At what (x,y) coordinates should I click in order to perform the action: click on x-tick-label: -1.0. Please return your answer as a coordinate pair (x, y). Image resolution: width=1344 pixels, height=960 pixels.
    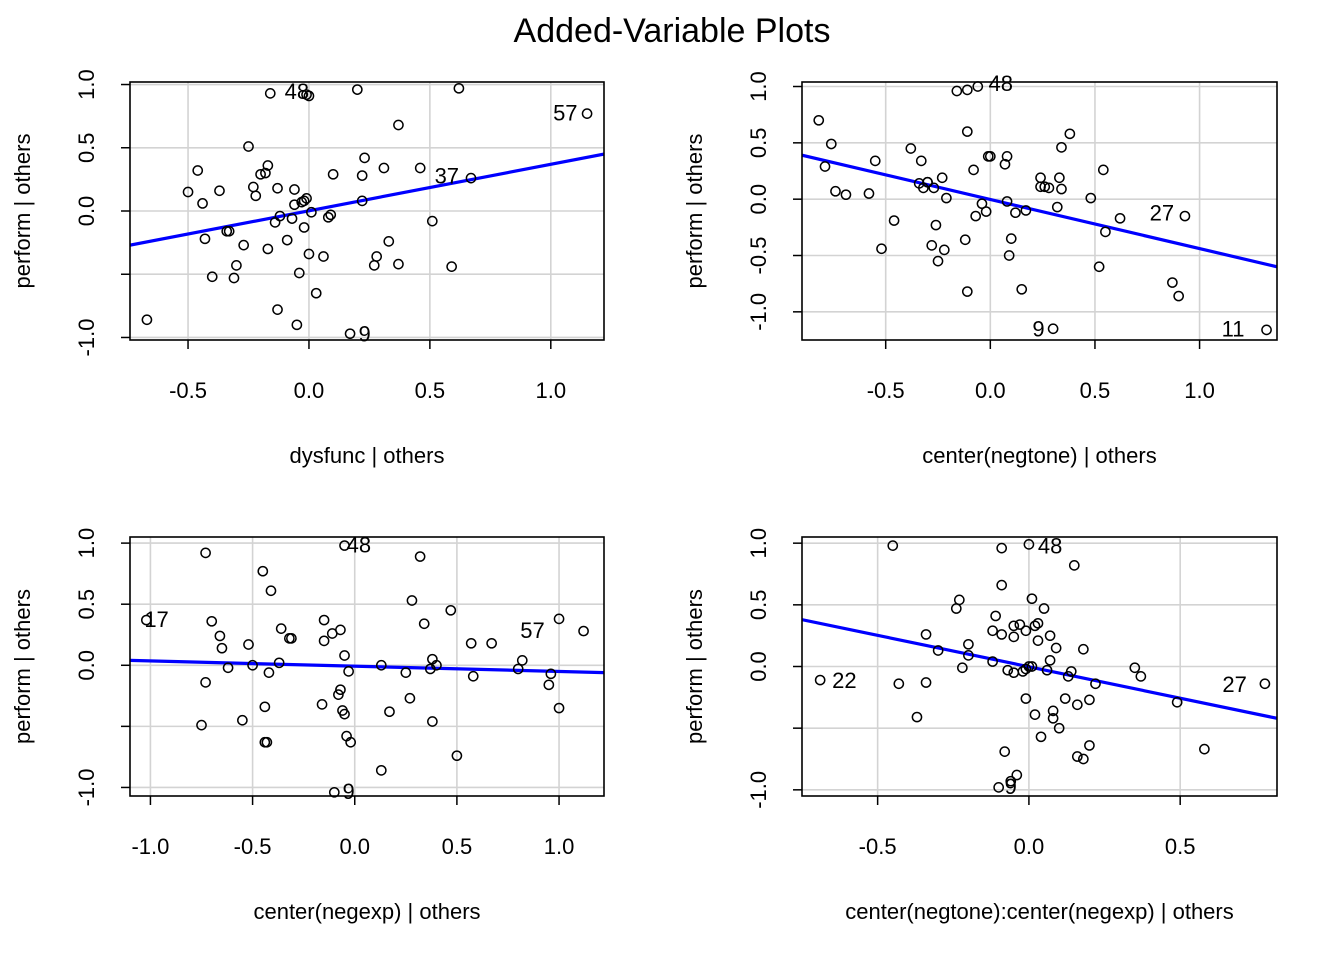
    Looking at the image, I should click on (150, 846).